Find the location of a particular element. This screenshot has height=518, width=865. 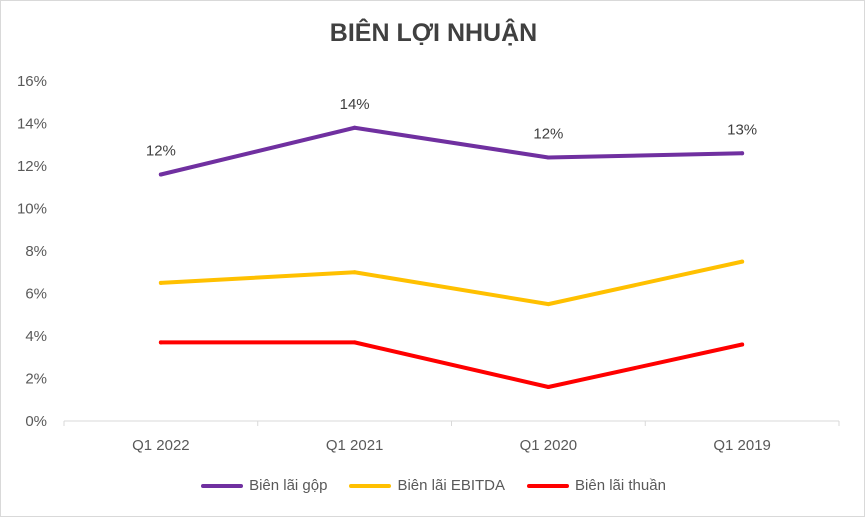

x-tick-label: Q1 2021 is located at coordinates (355, 445).